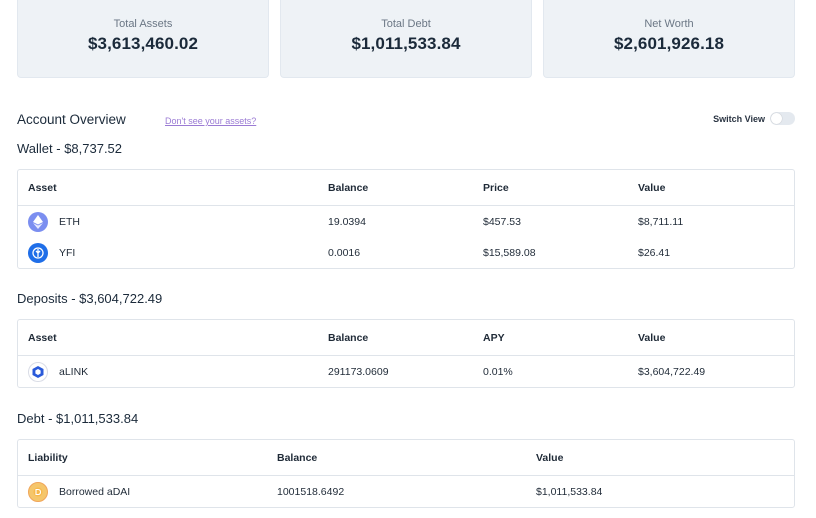 This screenshot has width=816, height=518. Describe the element at coordinates (661, 221) in the screenshot. I see `value-cell: $8,711.11` at that location.